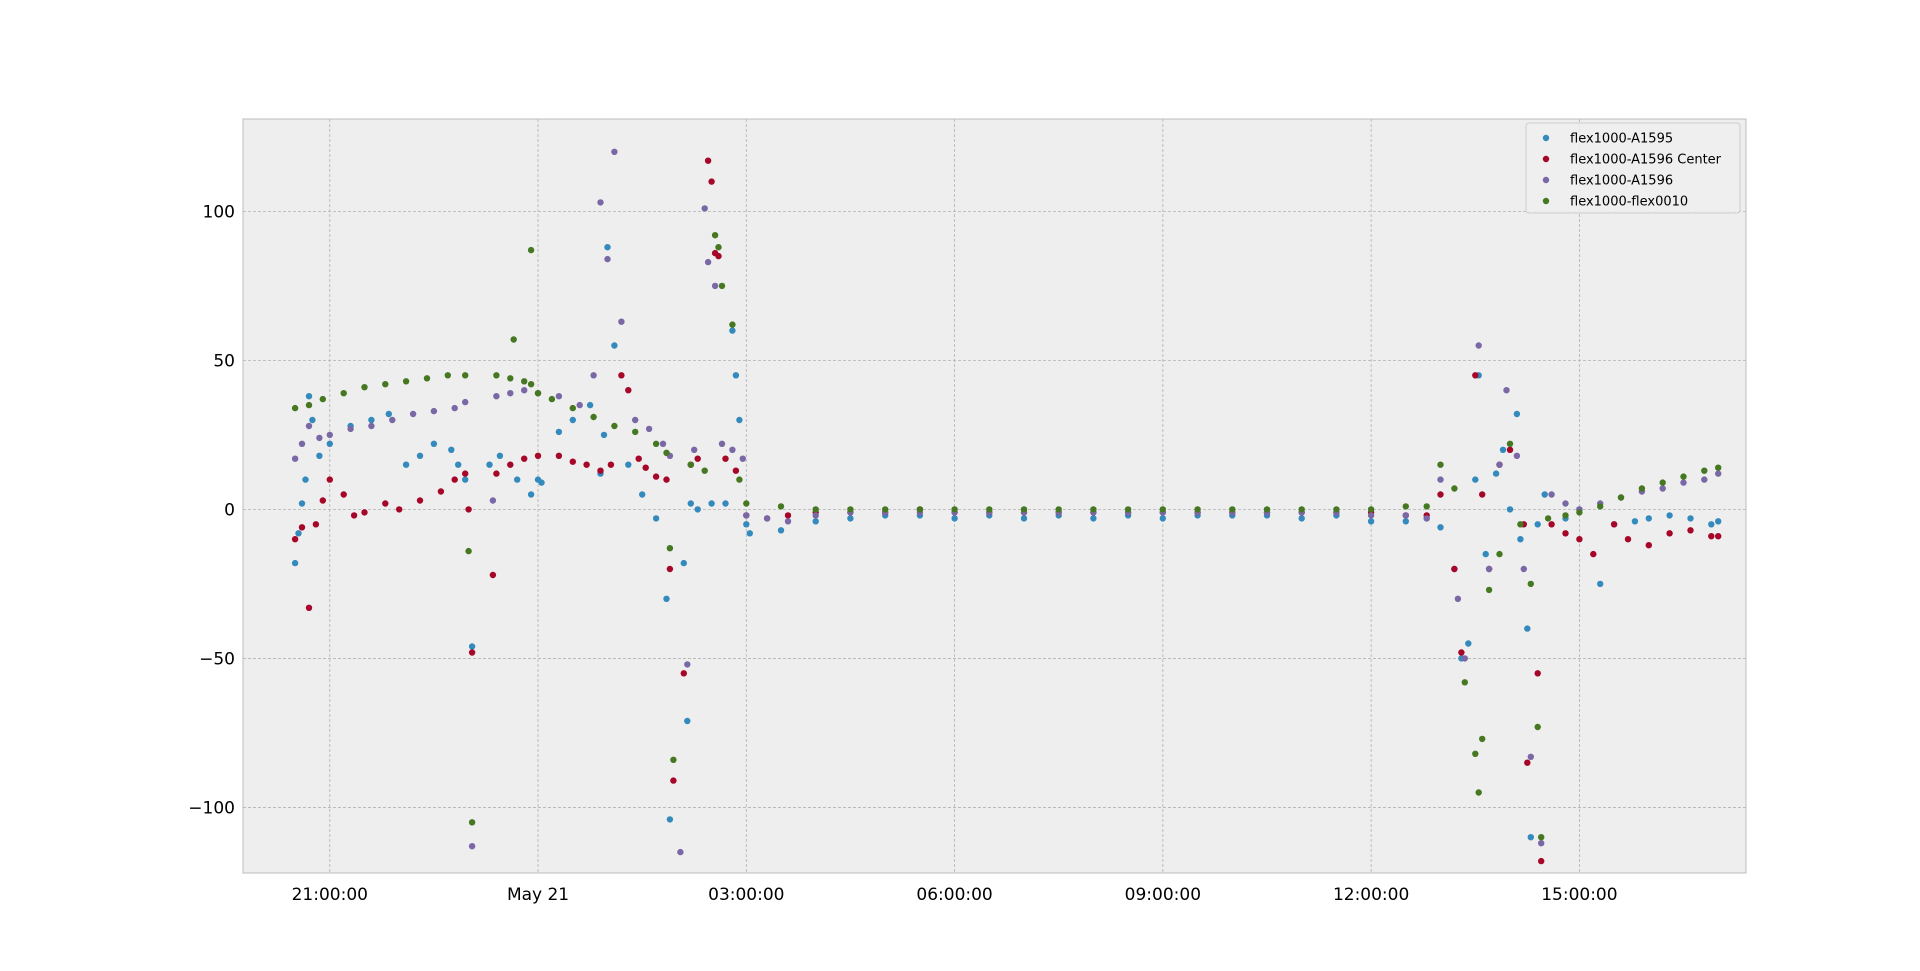 The width and height of the screenshot is (1920, 971). What do you see at coordinates (229, 510) in the screenshot?
I see `y-tick-label: 0` at bounding box center [229, 510].